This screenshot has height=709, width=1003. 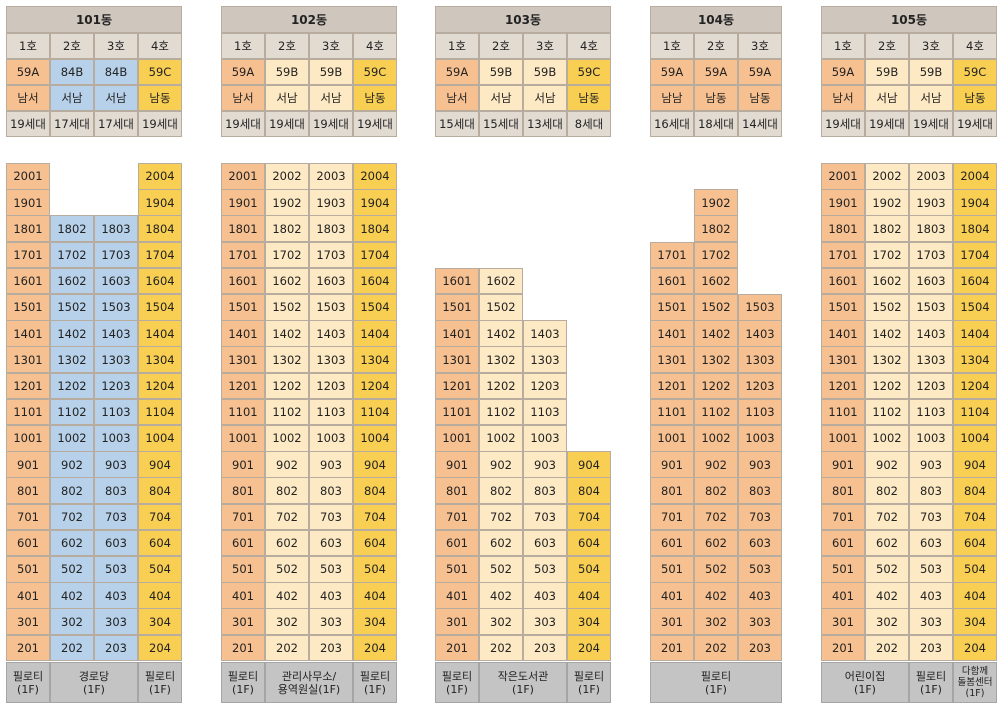 What do you see at coordinates (28, 72) in the screenshot?
I see `unit-type: 59A` at bounding box center [28, 72].